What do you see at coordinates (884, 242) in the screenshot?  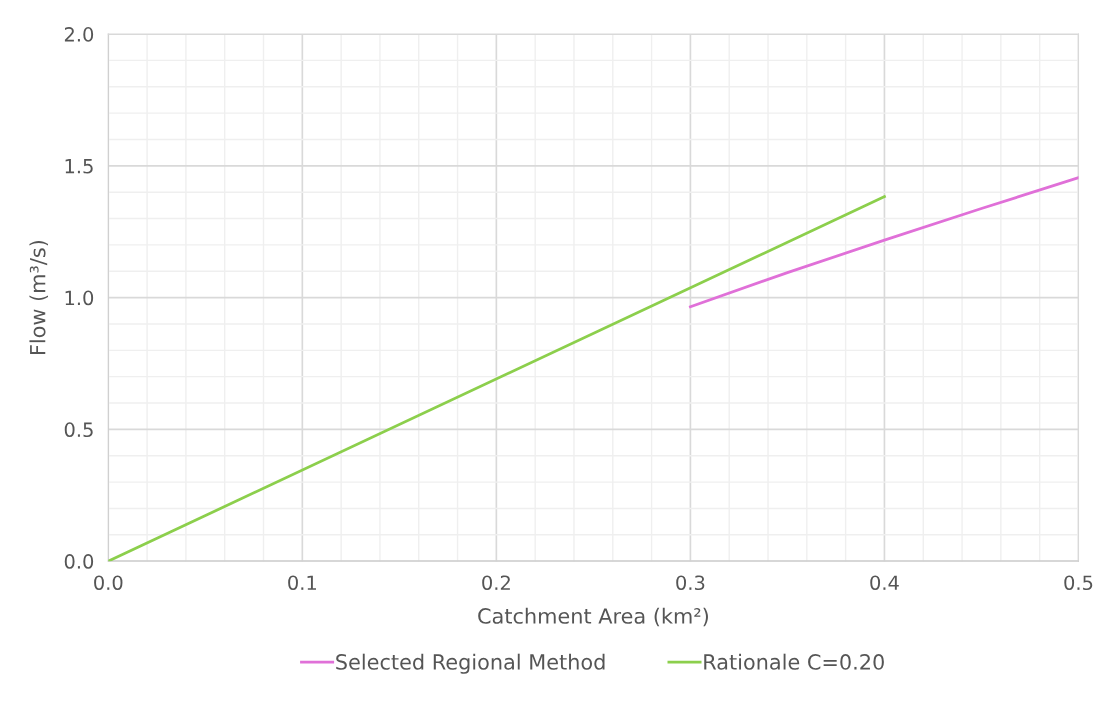 I see `line-series` at bounding box center [884, 242].